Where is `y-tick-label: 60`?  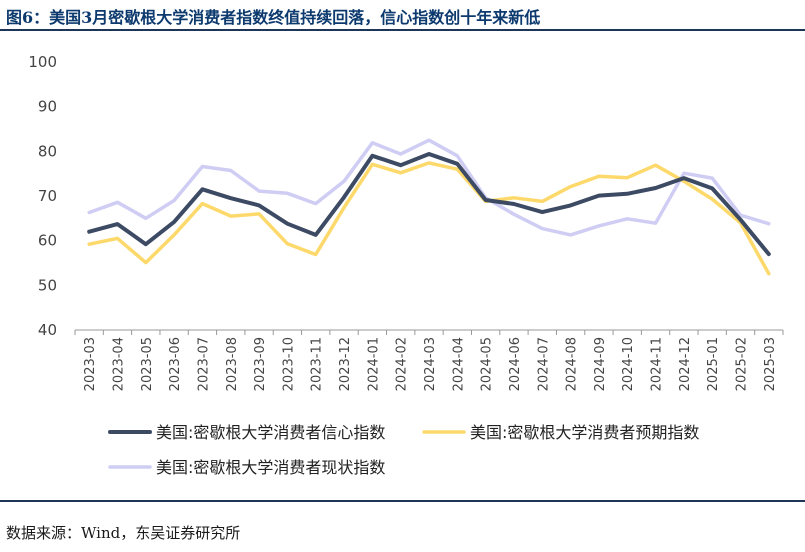 y-tick-label: 60 is located at coordinates (47, 241).